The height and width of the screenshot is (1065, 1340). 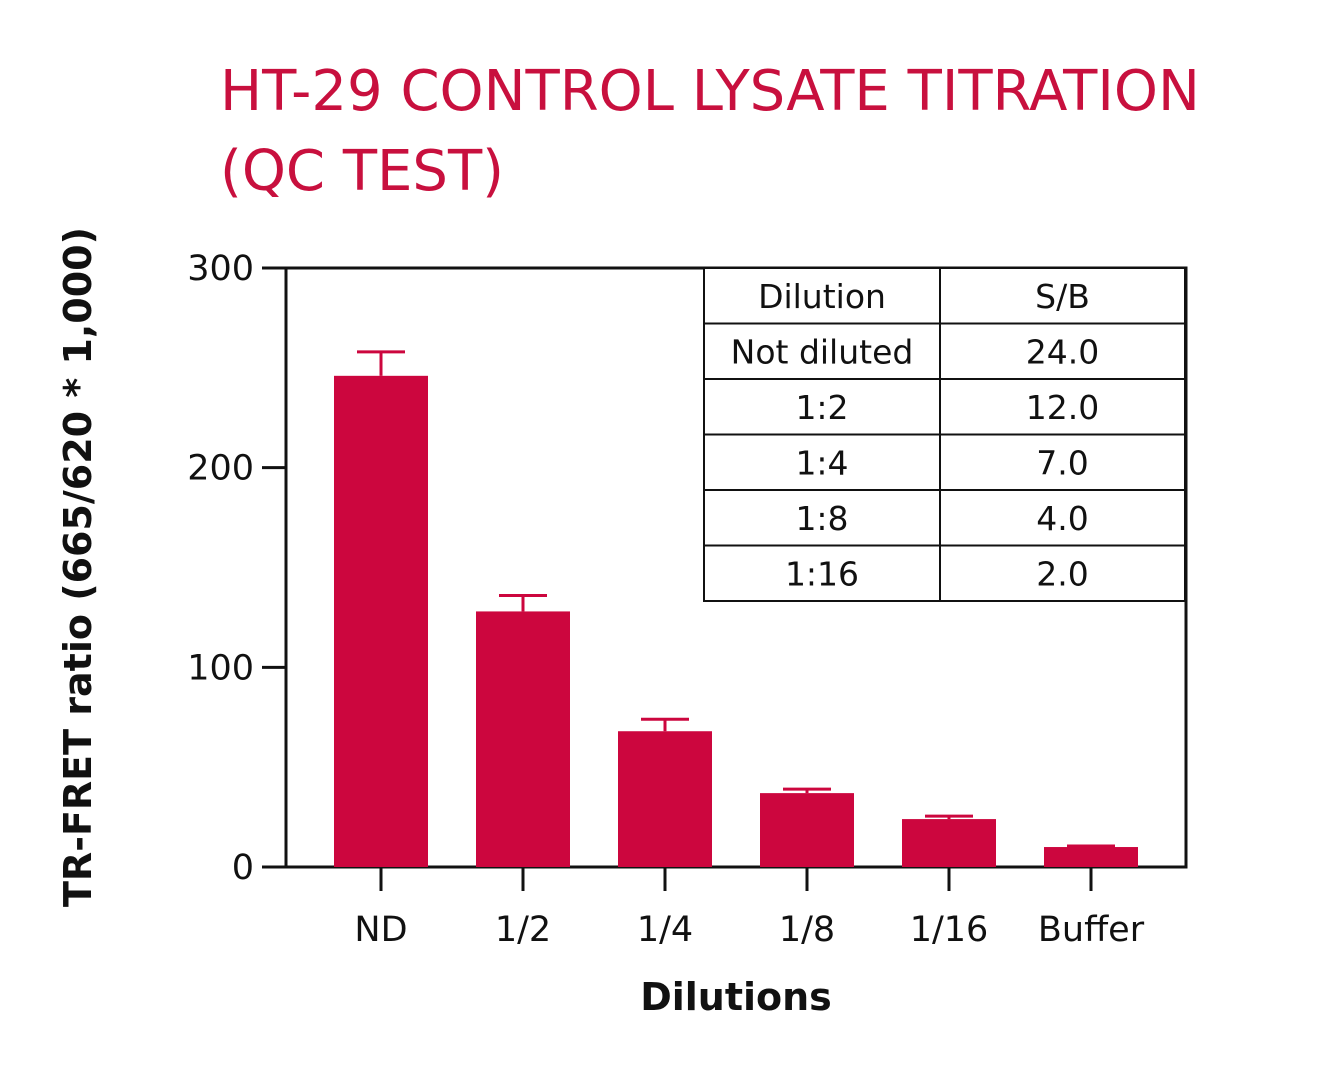 What do you see at coordinates (78, 567) in the screenshot?
I see `y-axis-title: TR-FRET ratio (665/620 * 1,000)` at bounding box center [78, 567].